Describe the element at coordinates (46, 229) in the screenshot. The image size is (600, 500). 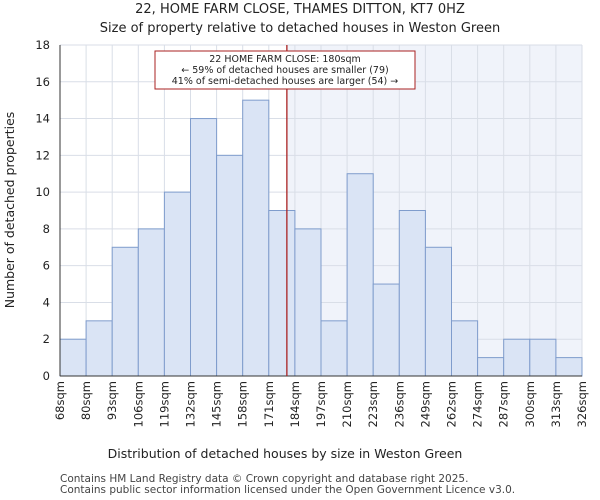
I see `y-tick-label: 8` at that location.